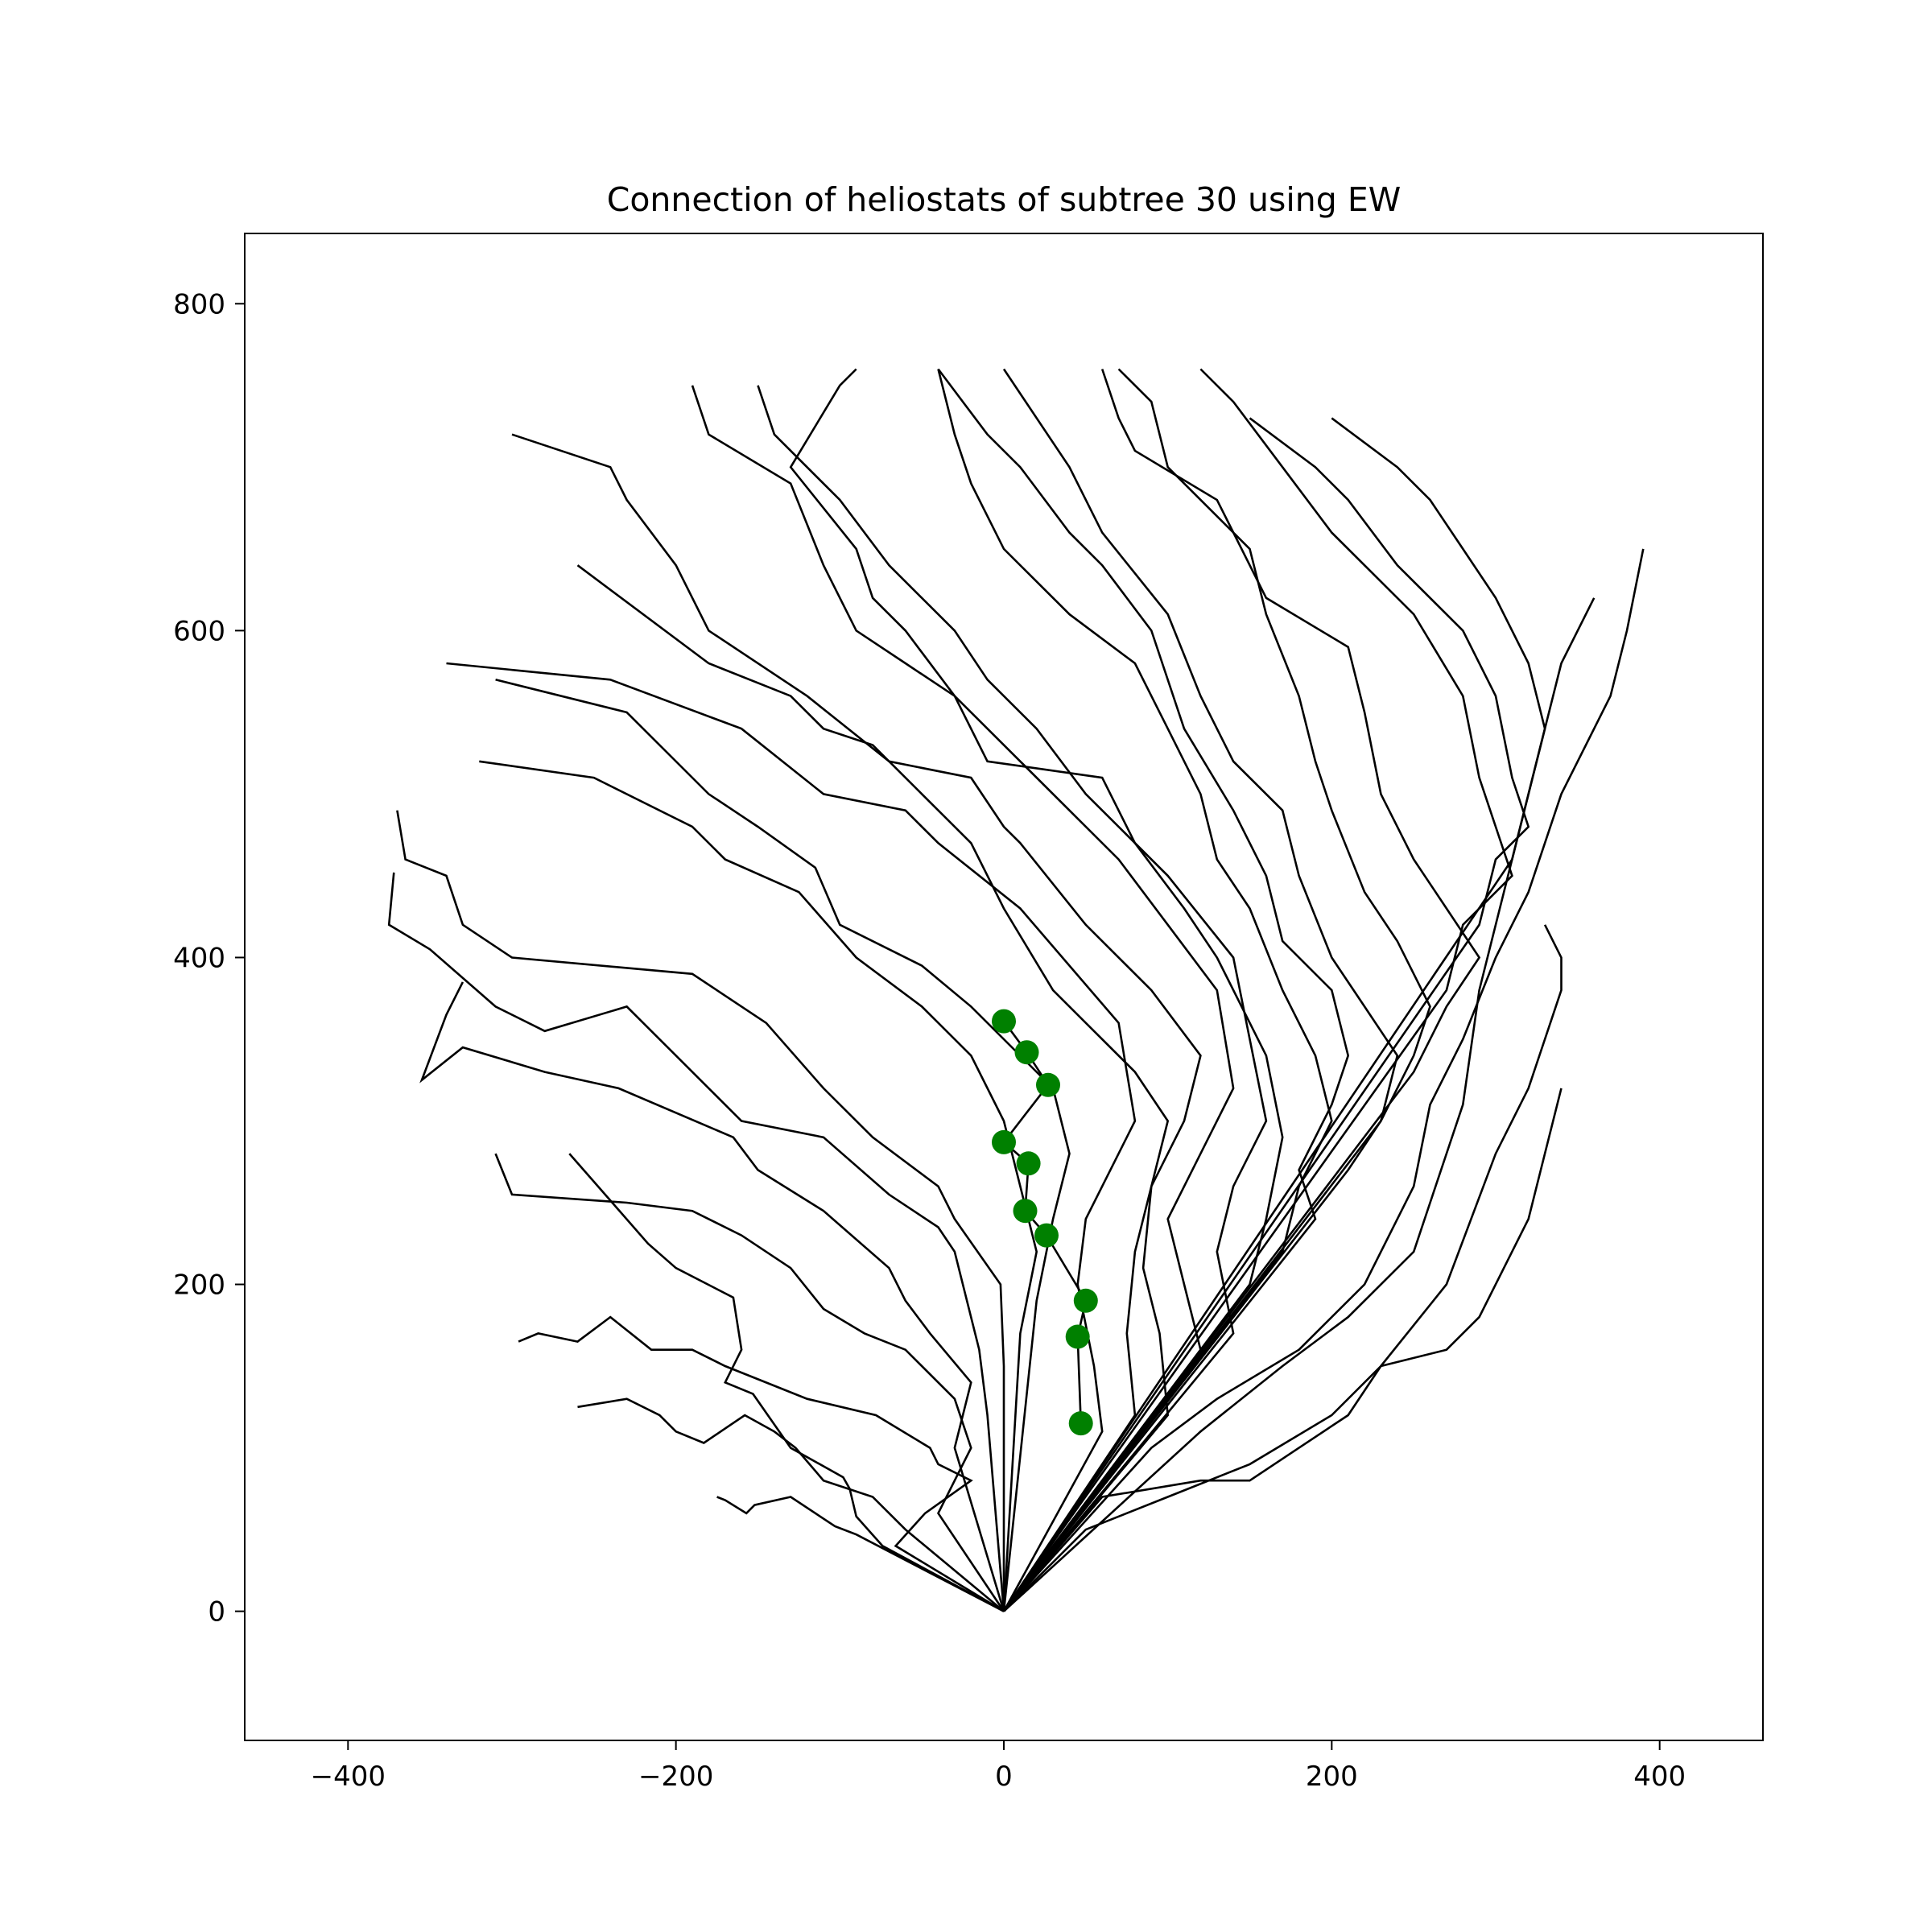 This screenshot has width=1932, height=1932. Describe the element at coordinates (1004, 1777) in the screenshot. I see `x-tick-label-2: 0` at that location.